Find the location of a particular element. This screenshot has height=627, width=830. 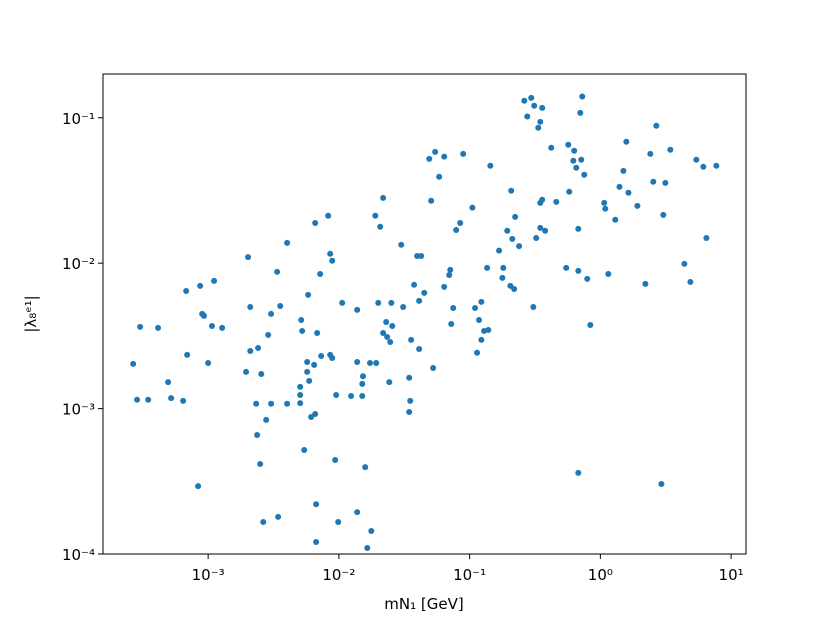

x-tick-label: 10⁻³ is located at coordinates (208, 575).